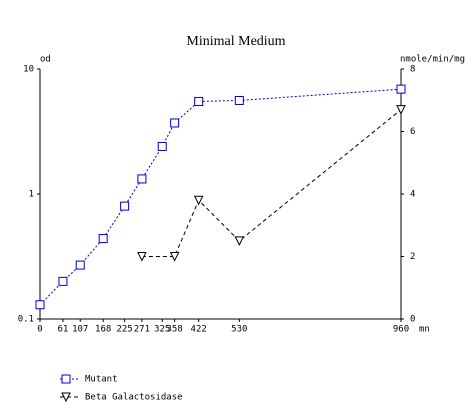 The height and width of the screenshot is (405, 472). I want to click on y-tick-label: 10, so click(28, 70).